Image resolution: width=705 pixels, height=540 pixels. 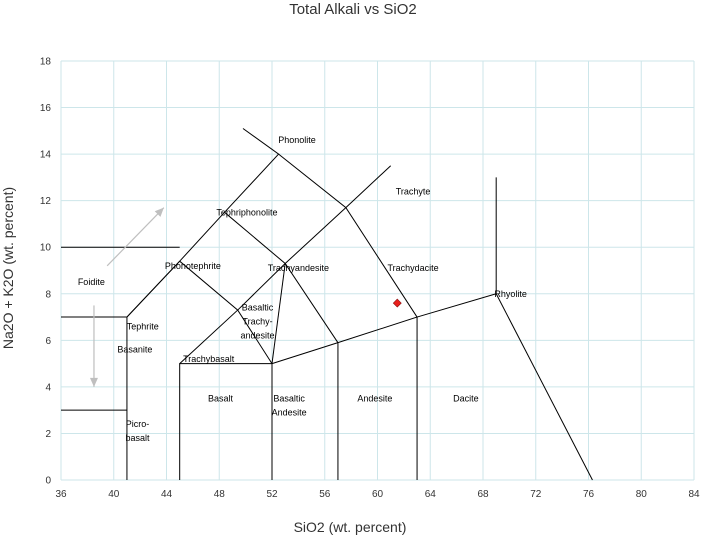 What do you see at coordinates (431, 494) in the screenshot?
I see `x-tick-label: 64` at bounding box center [431, 494].